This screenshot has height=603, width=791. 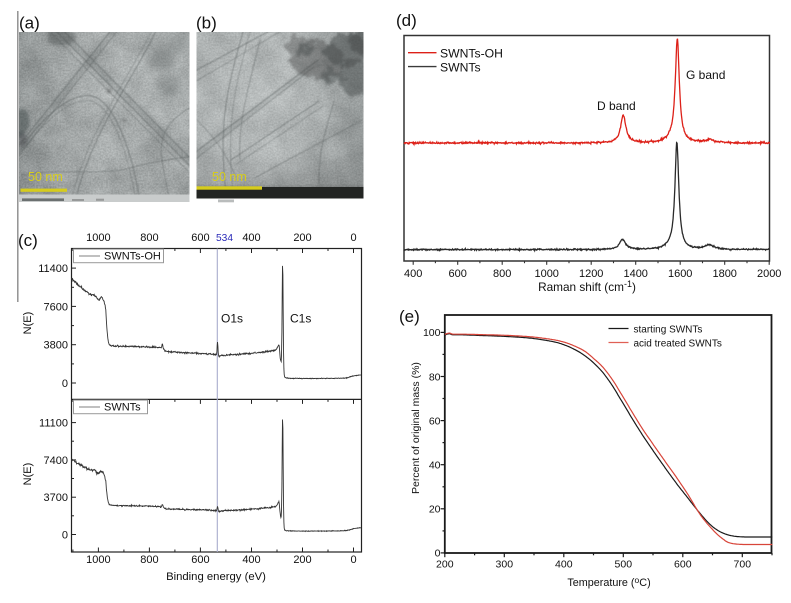 What do you see at coordinates (53, 424) in the screenshot?
I see `svg-text: 11100` at bounding box center [53, 424].